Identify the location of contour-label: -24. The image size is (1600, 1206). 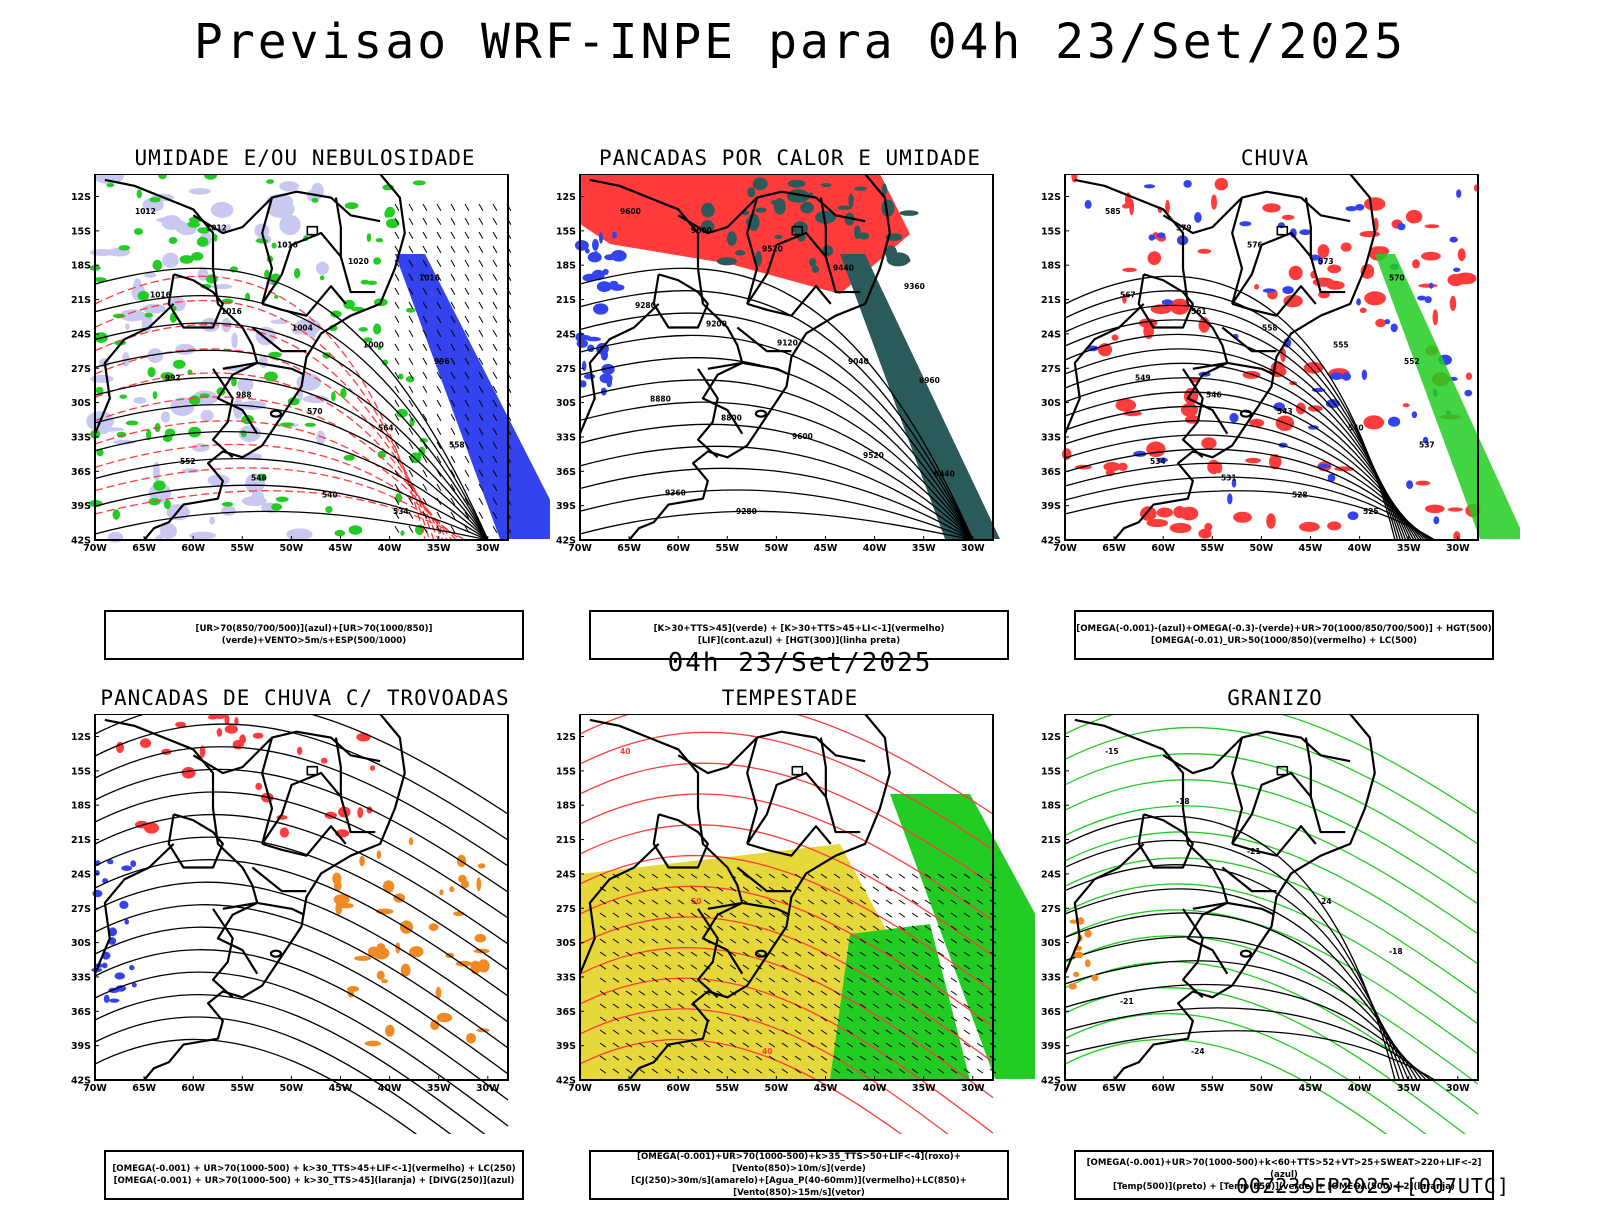
(1198, 1051).